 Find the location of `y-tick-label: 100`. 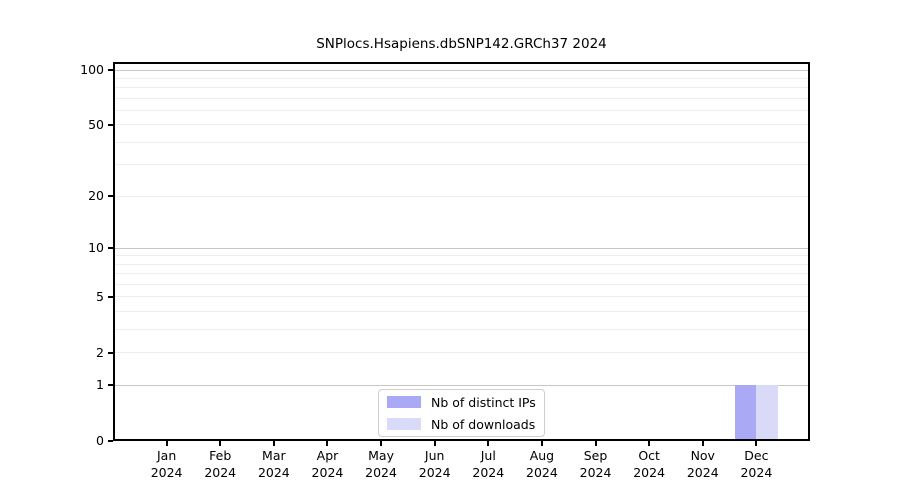

y-tick-label: 100 is located at coordinates (92, 69).